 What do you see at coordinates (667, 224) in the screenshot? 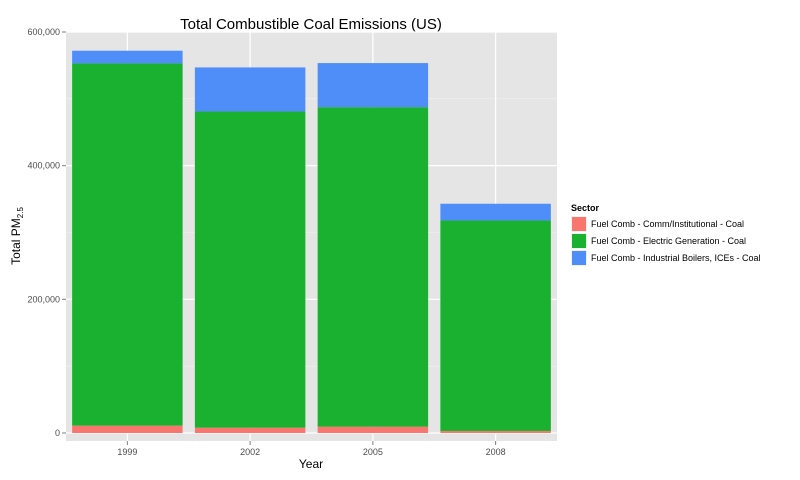
I see `legend-label: Fuel Comb - Comm/Institutional - Coal` at bounding box center [667, 224].